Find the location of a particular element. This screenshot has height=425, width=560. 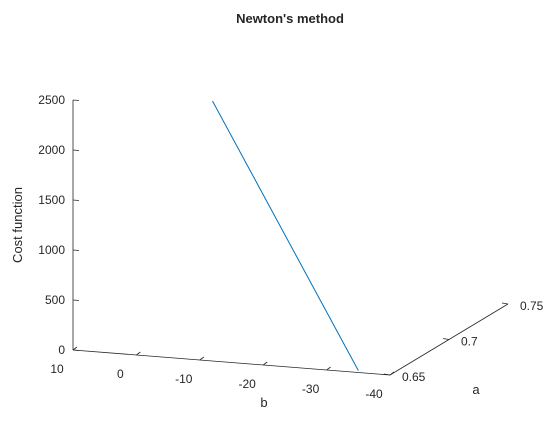

b-tick-label: 0 is located at coordinates (120, 374).